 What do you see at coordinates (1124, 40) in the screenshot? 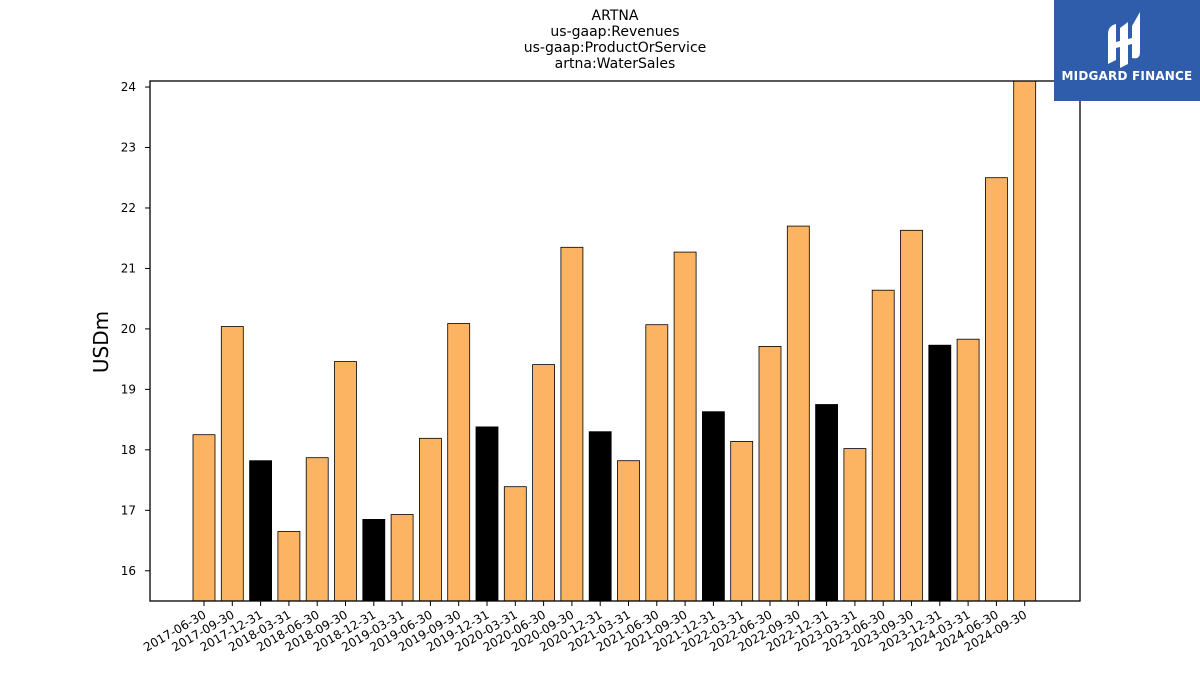
I see `midgard-logo-icon` at bounding box center [1124, 40].